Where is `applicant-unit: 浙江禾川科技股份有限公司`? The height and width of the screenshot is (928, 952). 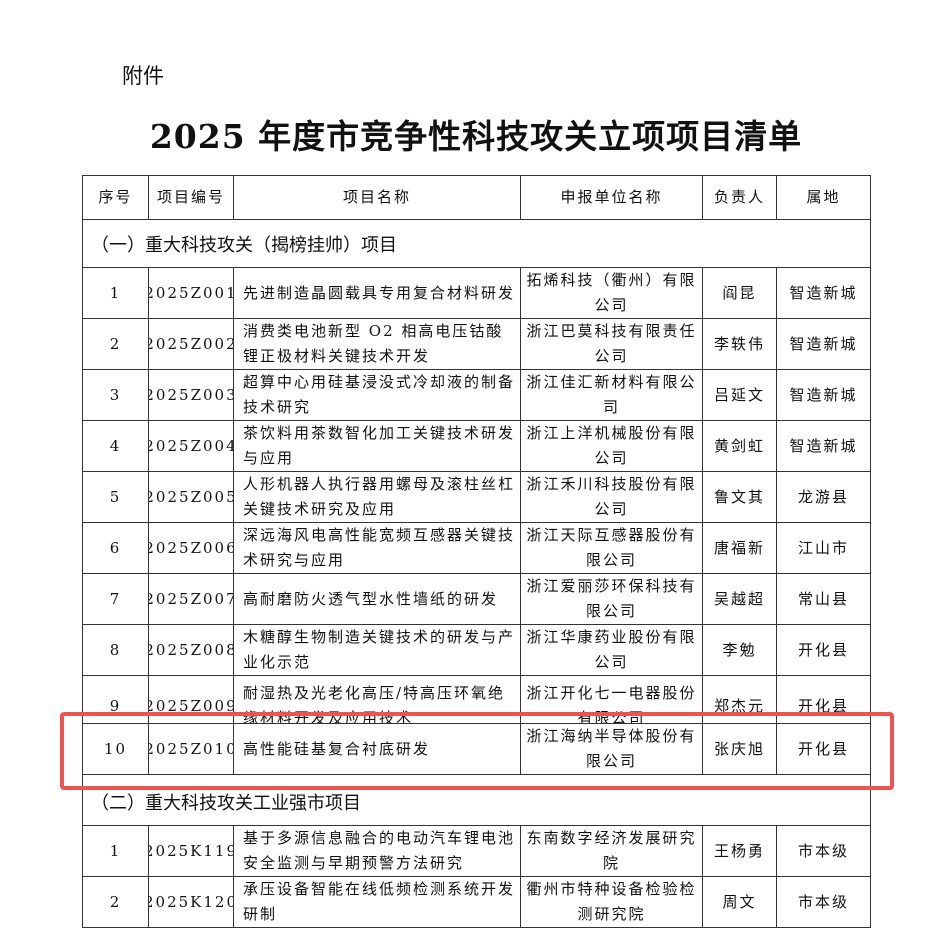
applicant-unit: 浙江禾川科技股份有限公司 is located at coordinates (612, 497).